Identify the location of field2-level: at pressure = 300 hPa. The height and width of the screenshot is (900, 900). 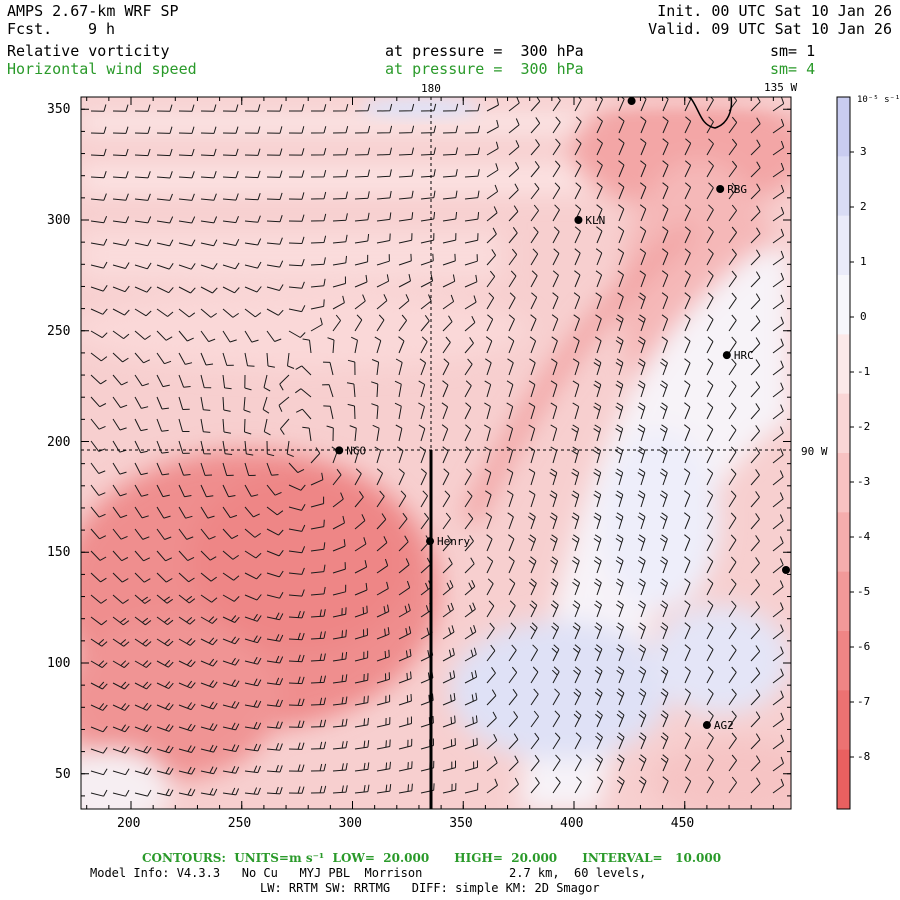
(484, 69).